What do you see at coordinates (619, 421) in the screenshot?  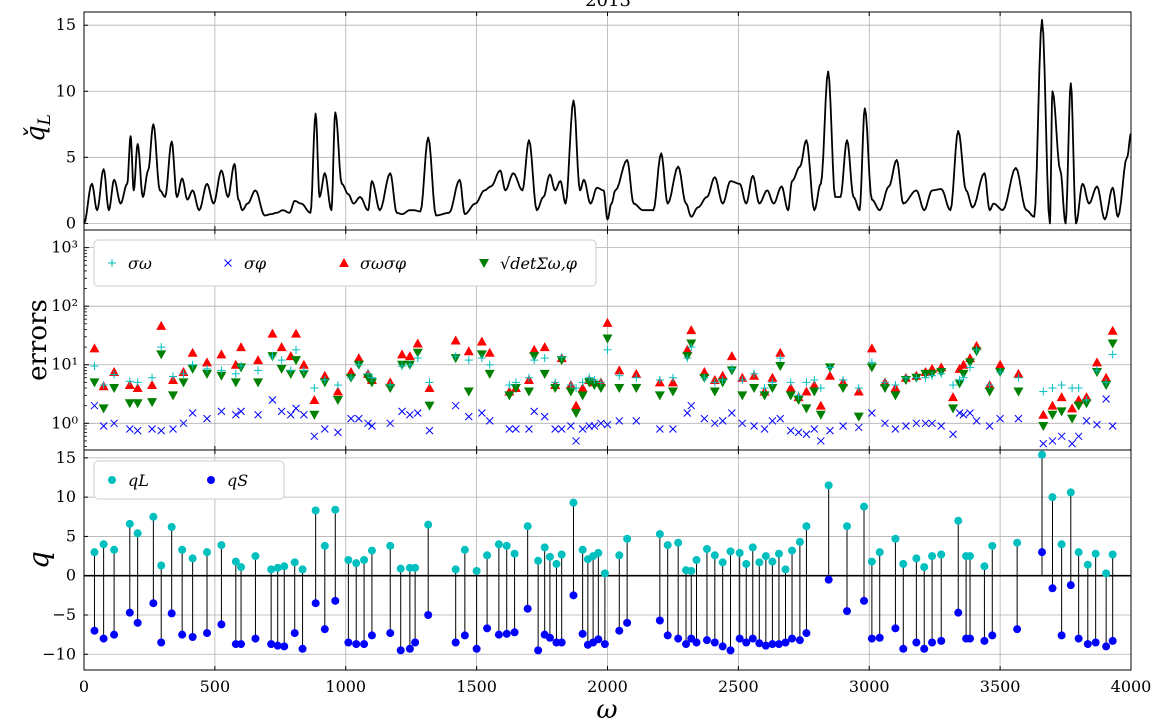 I see `point-sigma-phi-50-b` at bounding box center [619, 421].